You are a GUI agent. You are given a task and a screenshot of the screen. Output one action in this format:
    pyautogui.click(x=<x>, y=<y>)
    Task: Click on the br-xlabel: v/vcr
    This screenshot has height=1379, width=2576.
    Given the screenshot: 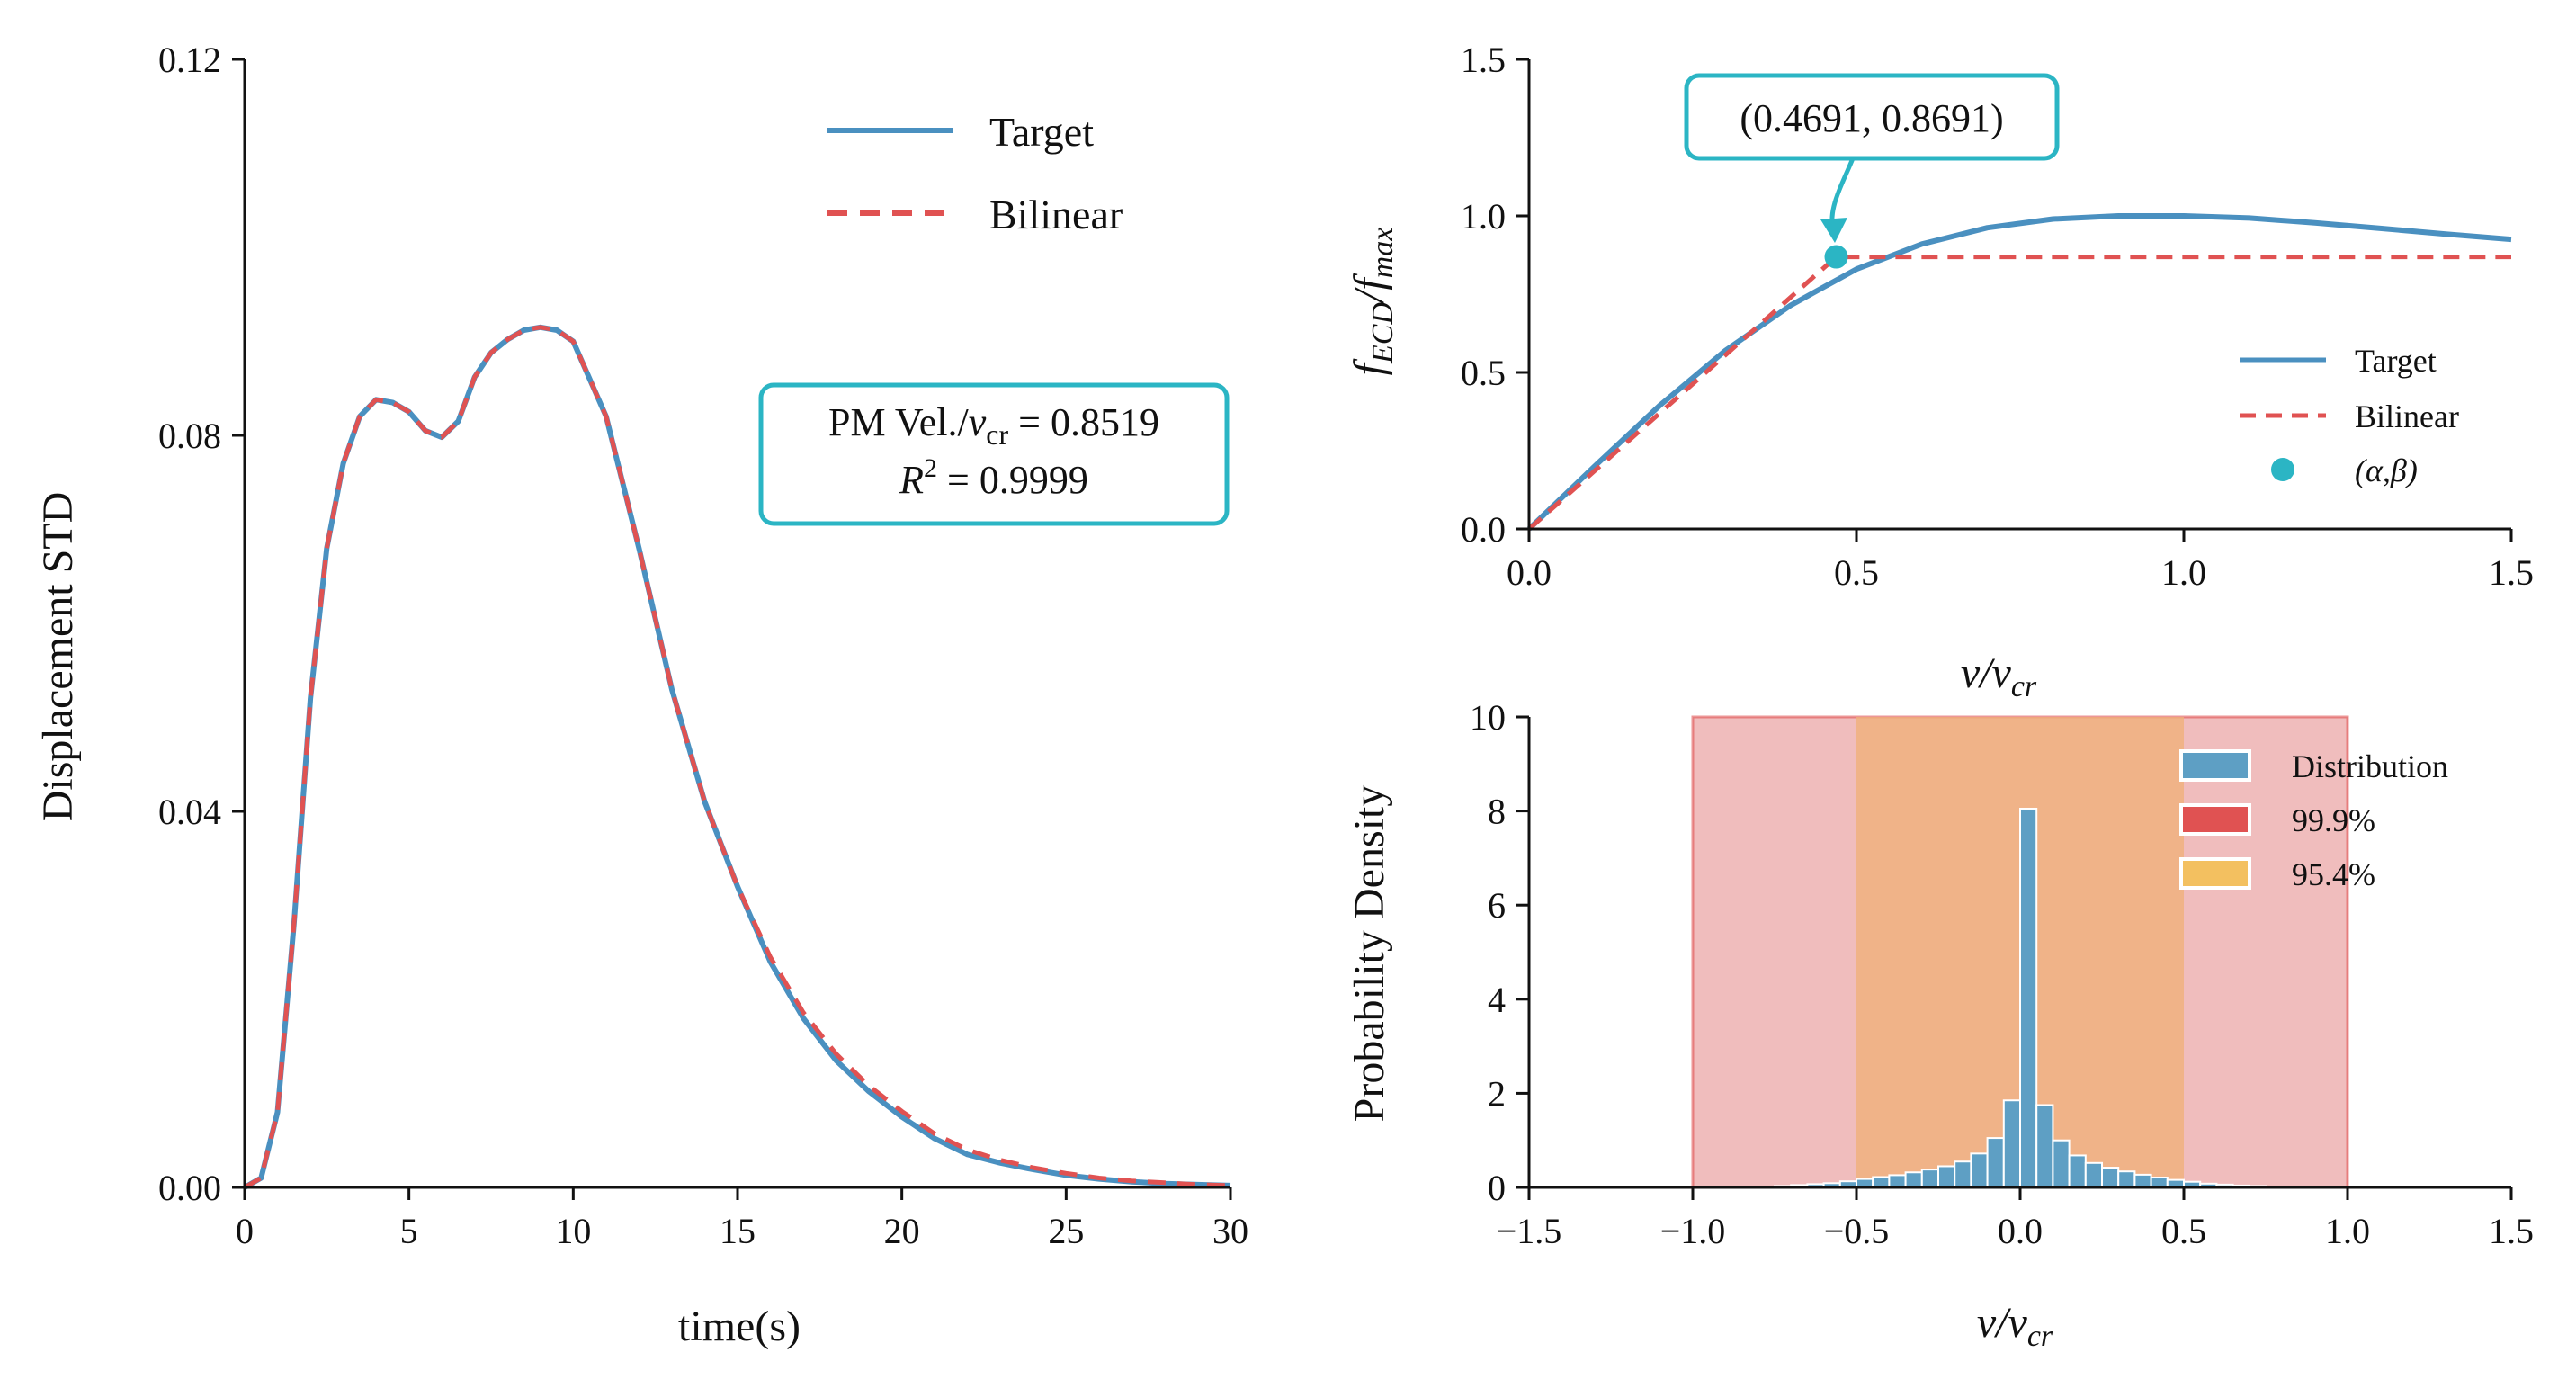 What is the action you would take?
    pyautogui.click(x=2015, y=1326)
    